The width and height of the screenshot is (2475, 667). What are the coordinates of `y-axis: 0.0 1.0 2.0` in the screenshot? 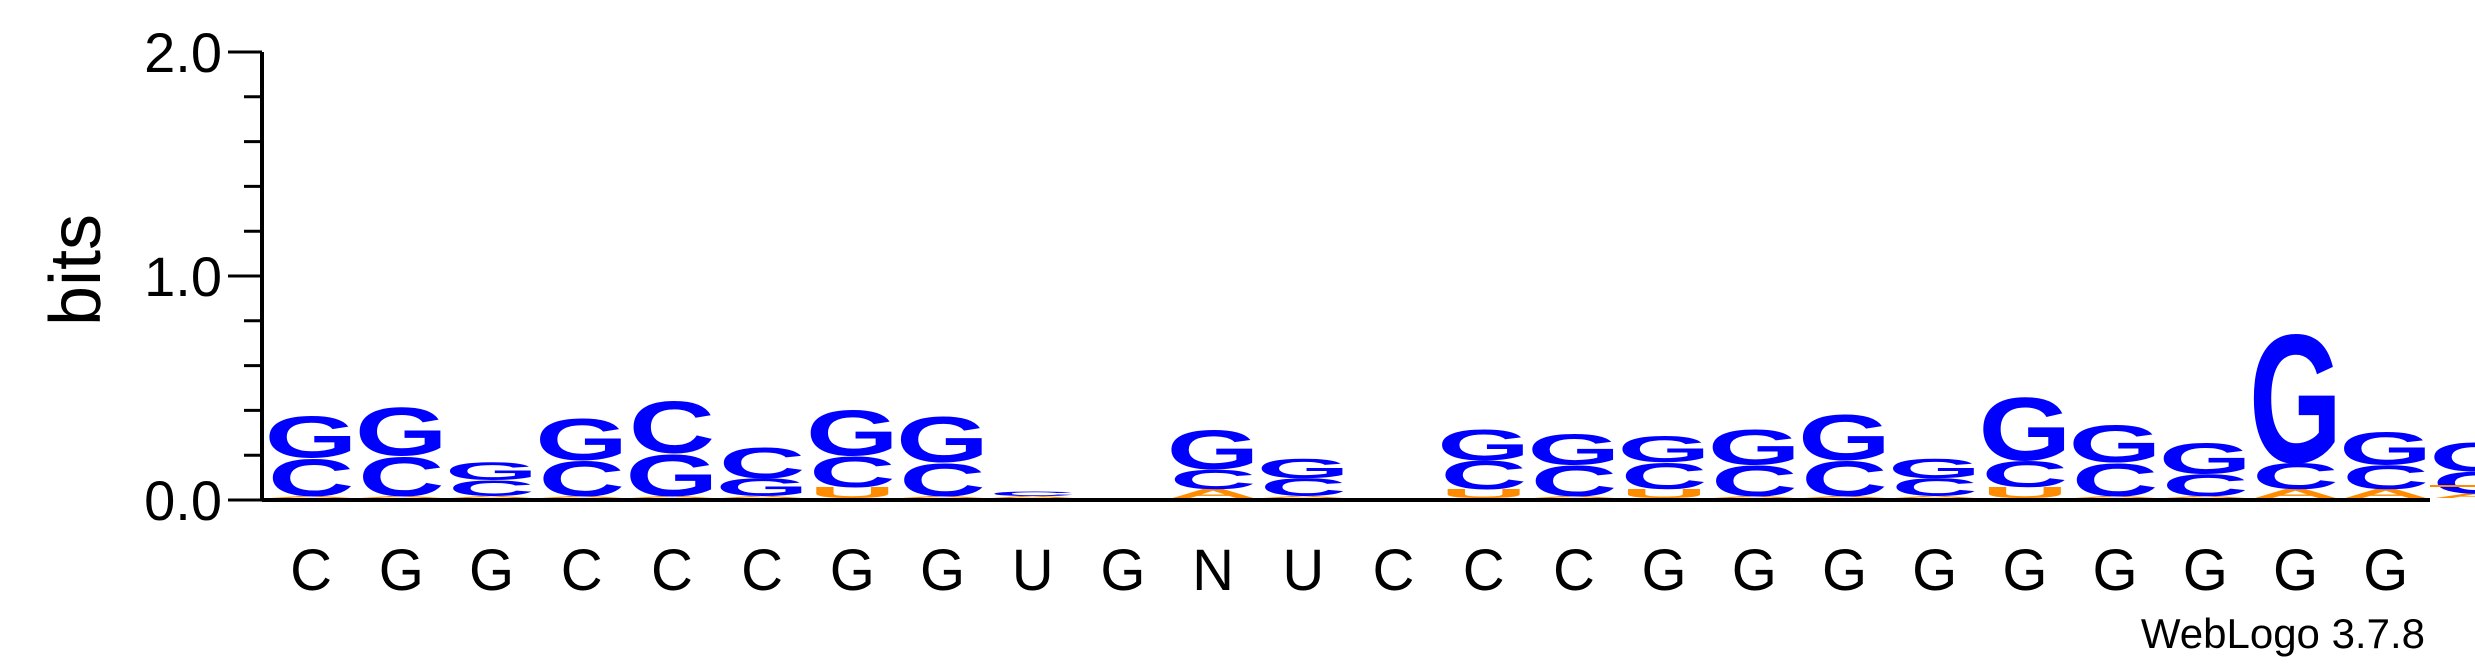 It's located at (204, 276).